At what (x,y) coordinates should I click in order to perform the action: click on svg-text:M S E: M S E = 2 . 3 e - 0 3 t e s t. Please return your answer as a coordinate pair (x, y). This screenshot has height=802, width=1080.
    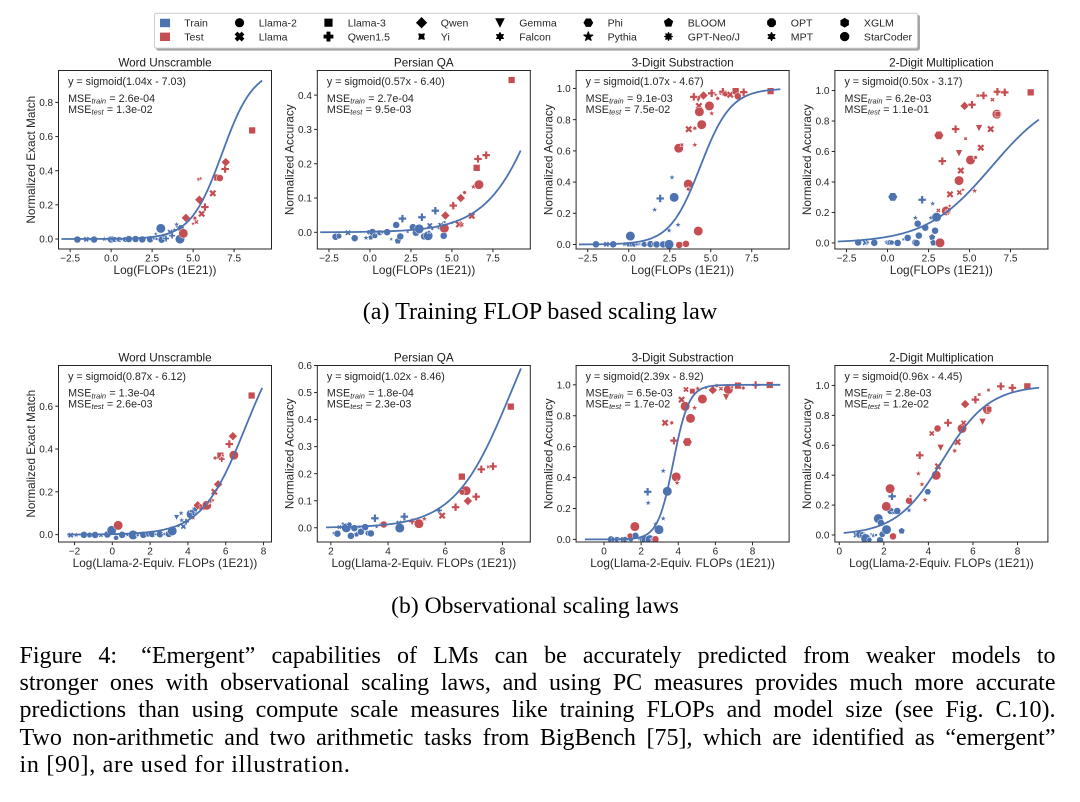
    Looking at the image, I should click on (371, 403).